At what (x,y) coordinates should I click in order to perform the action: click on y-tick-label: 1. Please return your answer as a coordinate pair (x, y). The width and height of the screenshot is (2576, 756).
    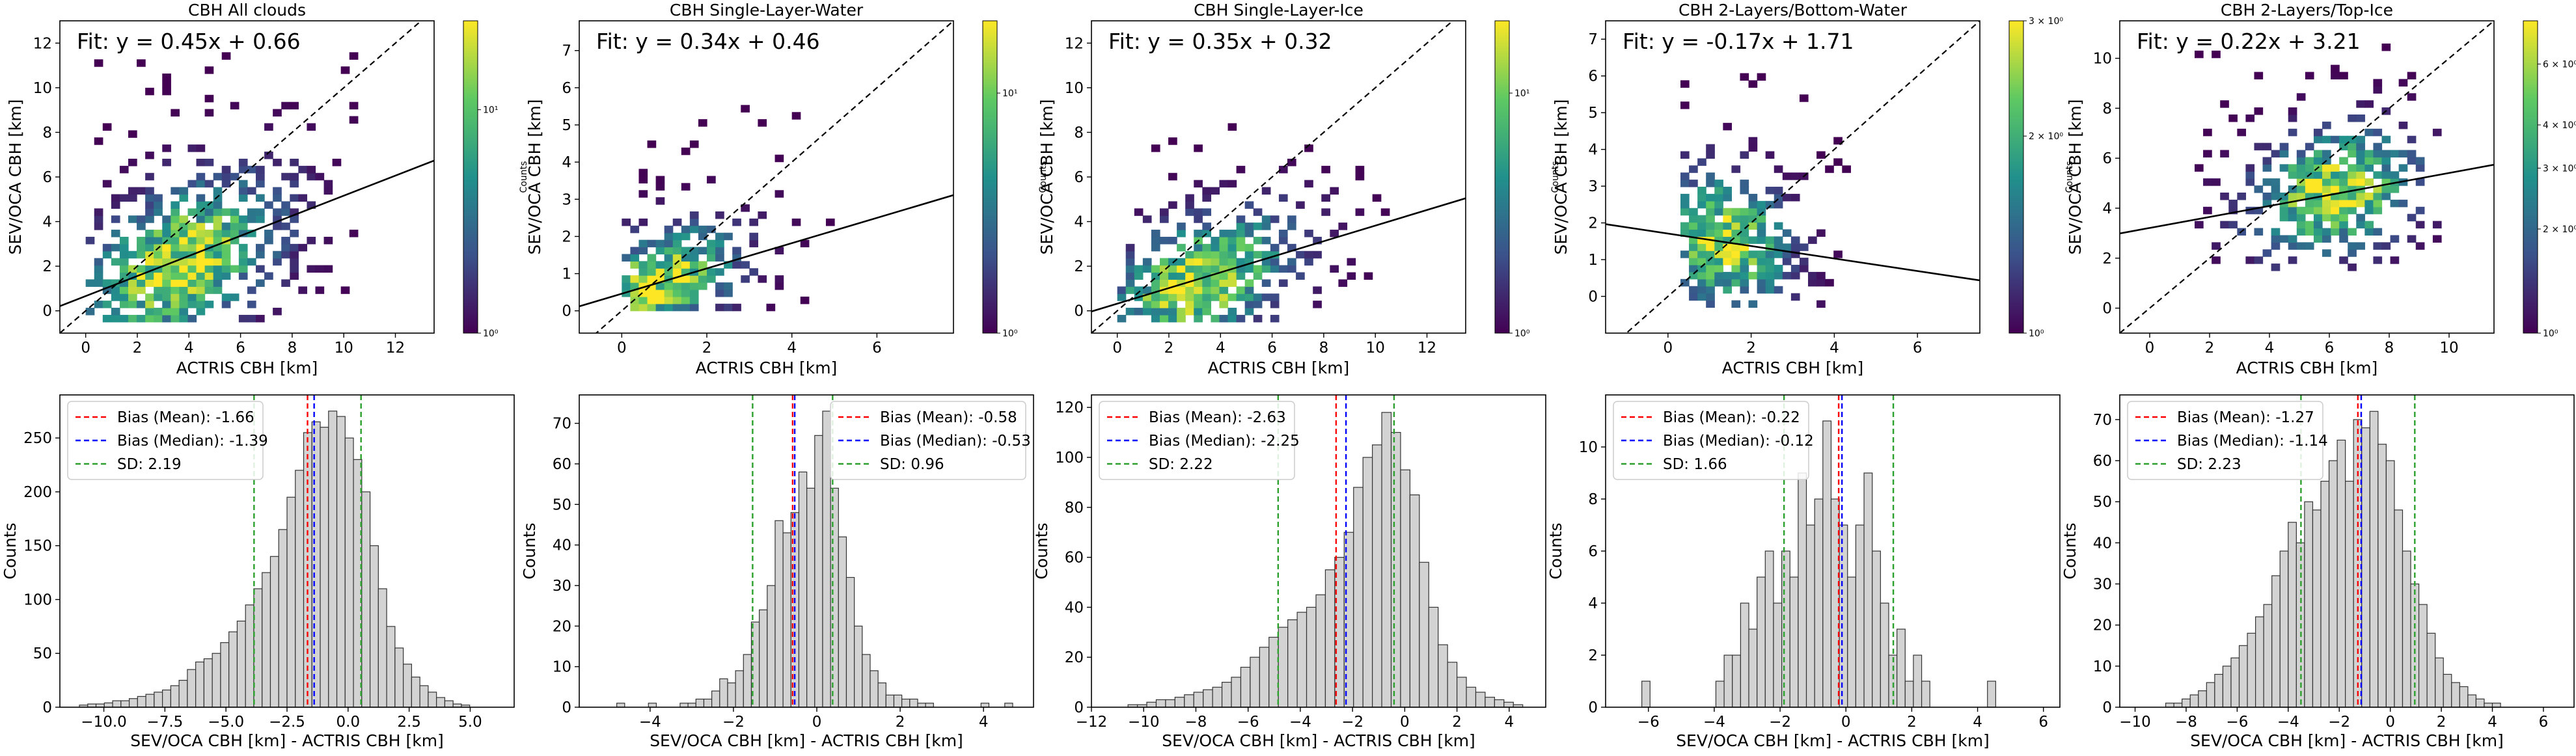
    Looking at the image, I should click on (567, 274).